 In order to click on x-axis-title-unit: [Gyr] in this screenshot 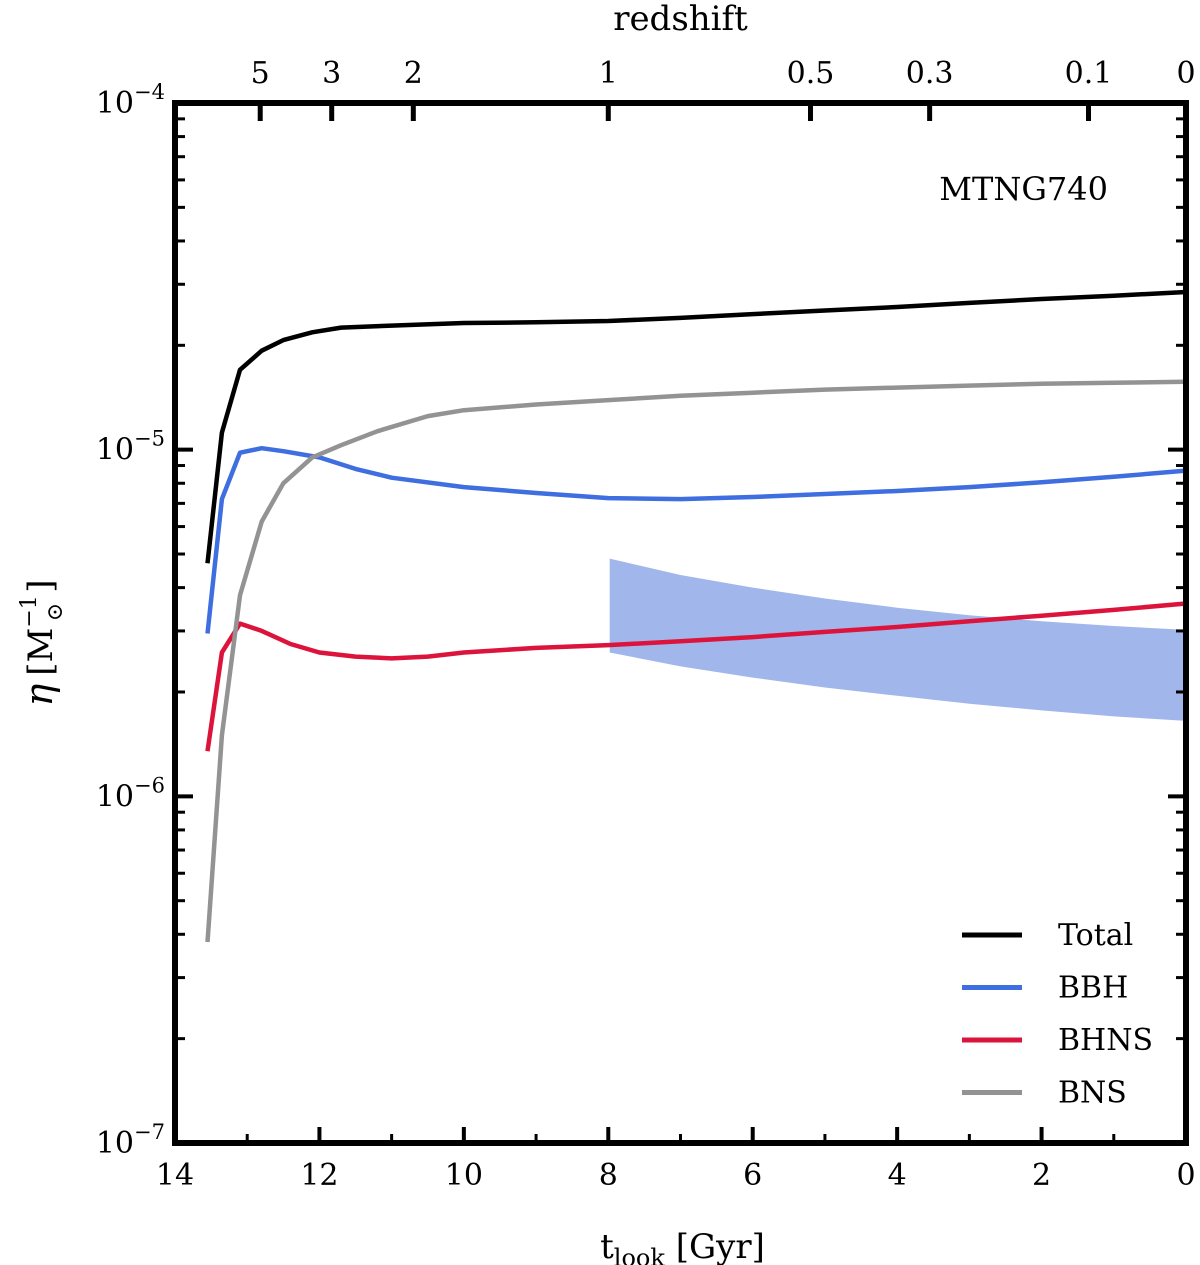, I will do `click(715, 1246)`.